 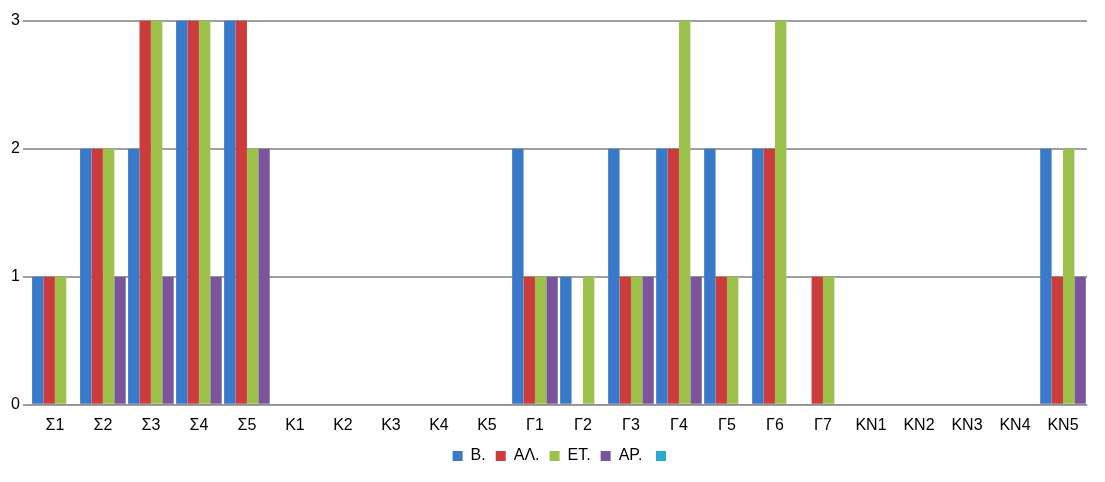 I want to click on legend-label: ΑΡ., so click(x=630, y=455).